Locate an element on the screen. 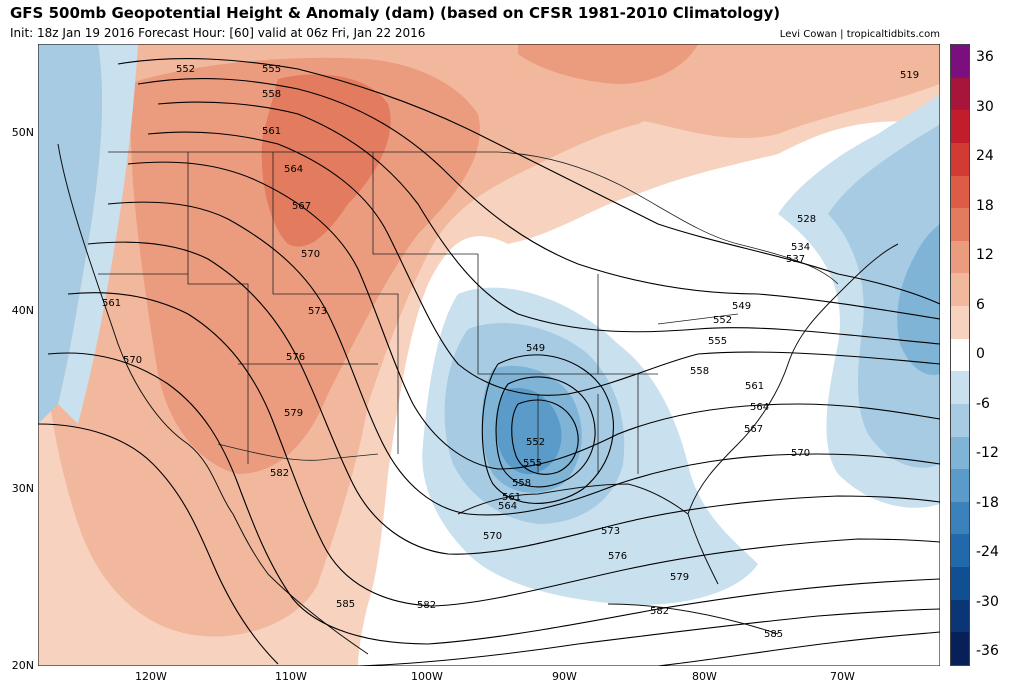  colorbar-label: -6 is located at coordinates (983, 403).